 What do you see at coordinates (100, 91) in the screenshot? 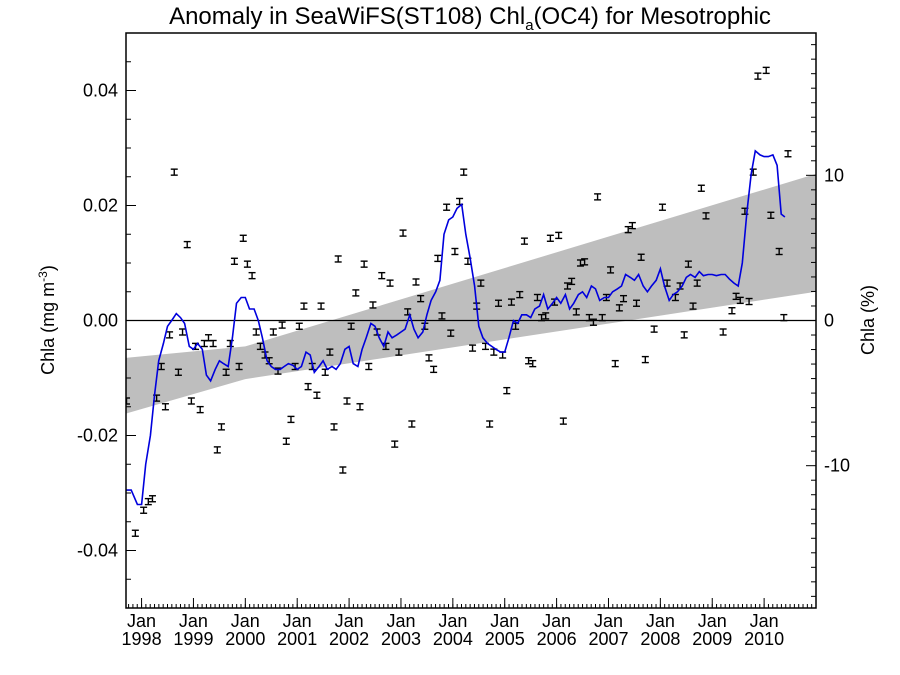
I see `y-tick-label: 0.04` at bounding box center [100, 91].